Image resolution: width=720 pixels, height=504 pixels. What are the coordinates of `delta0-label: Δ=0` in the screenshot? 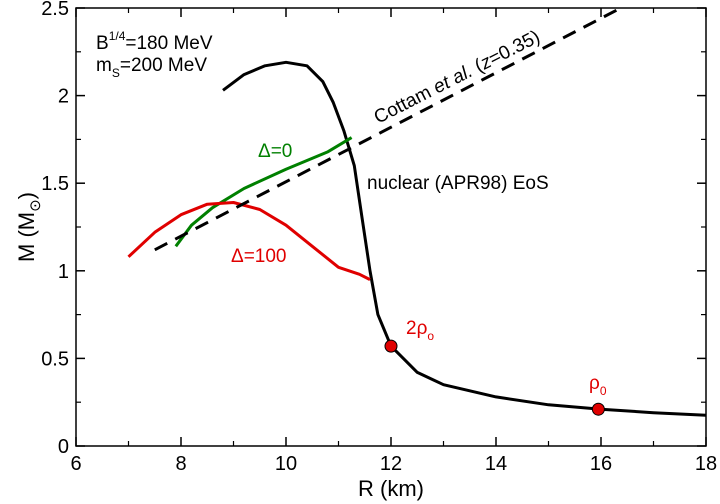 It's located at (275, 151).